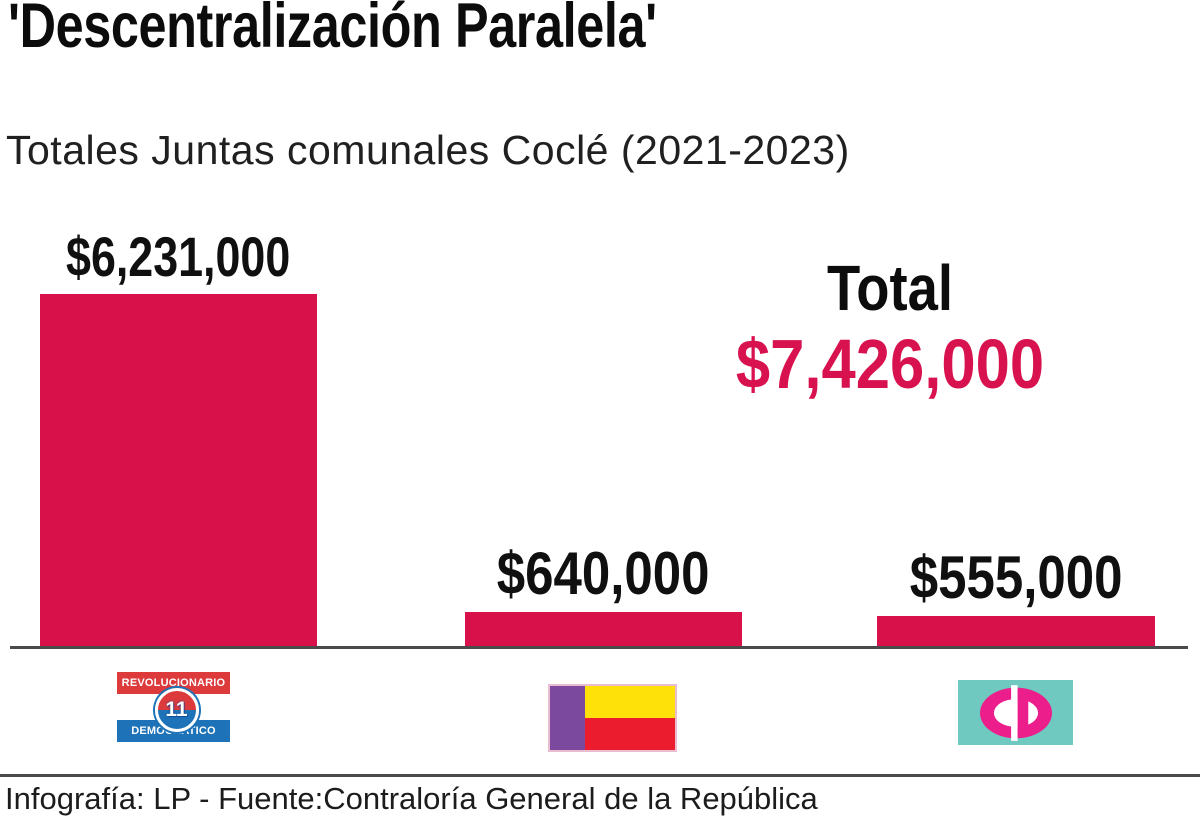  Describe the element at coordinates (599, 647) in the screenshot. I see `x-axis-line` at that location.